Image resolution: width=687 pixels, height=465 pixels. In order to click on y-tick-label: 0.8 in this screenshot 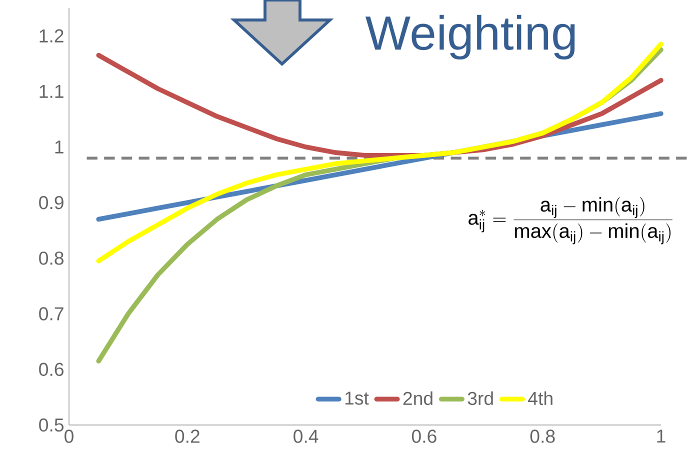, I will do `click(51, 258)`.